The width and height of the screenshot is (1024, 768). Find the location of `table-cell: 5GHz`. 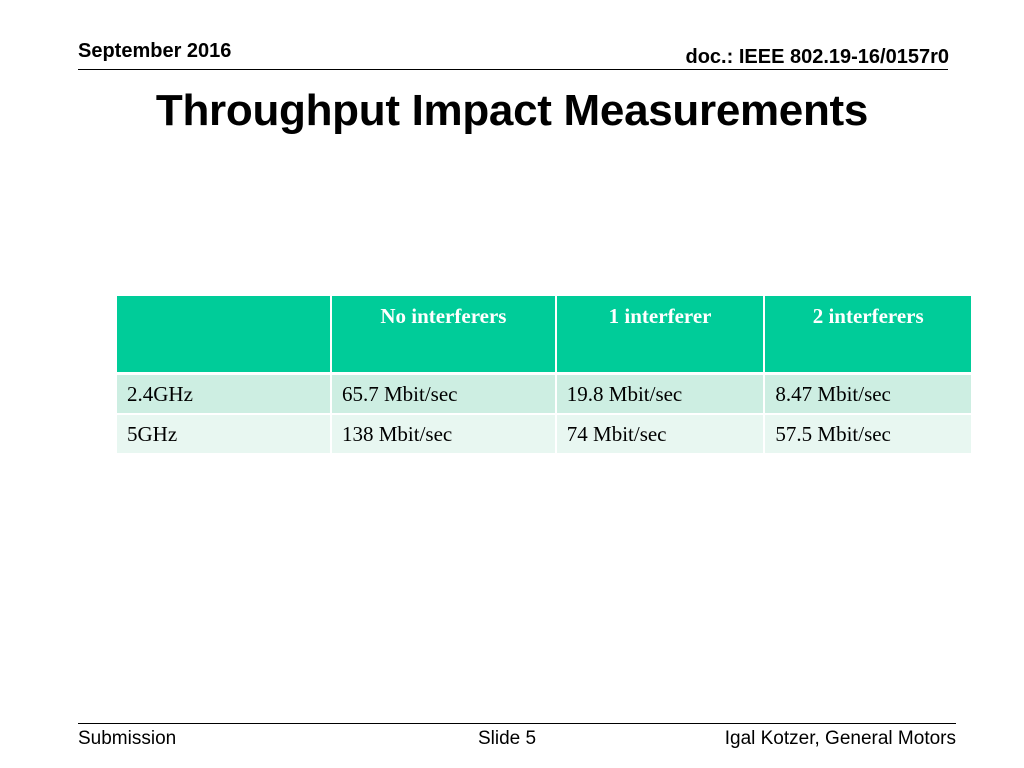

table-cell: 5GHz is located at coordinates (224, 433).